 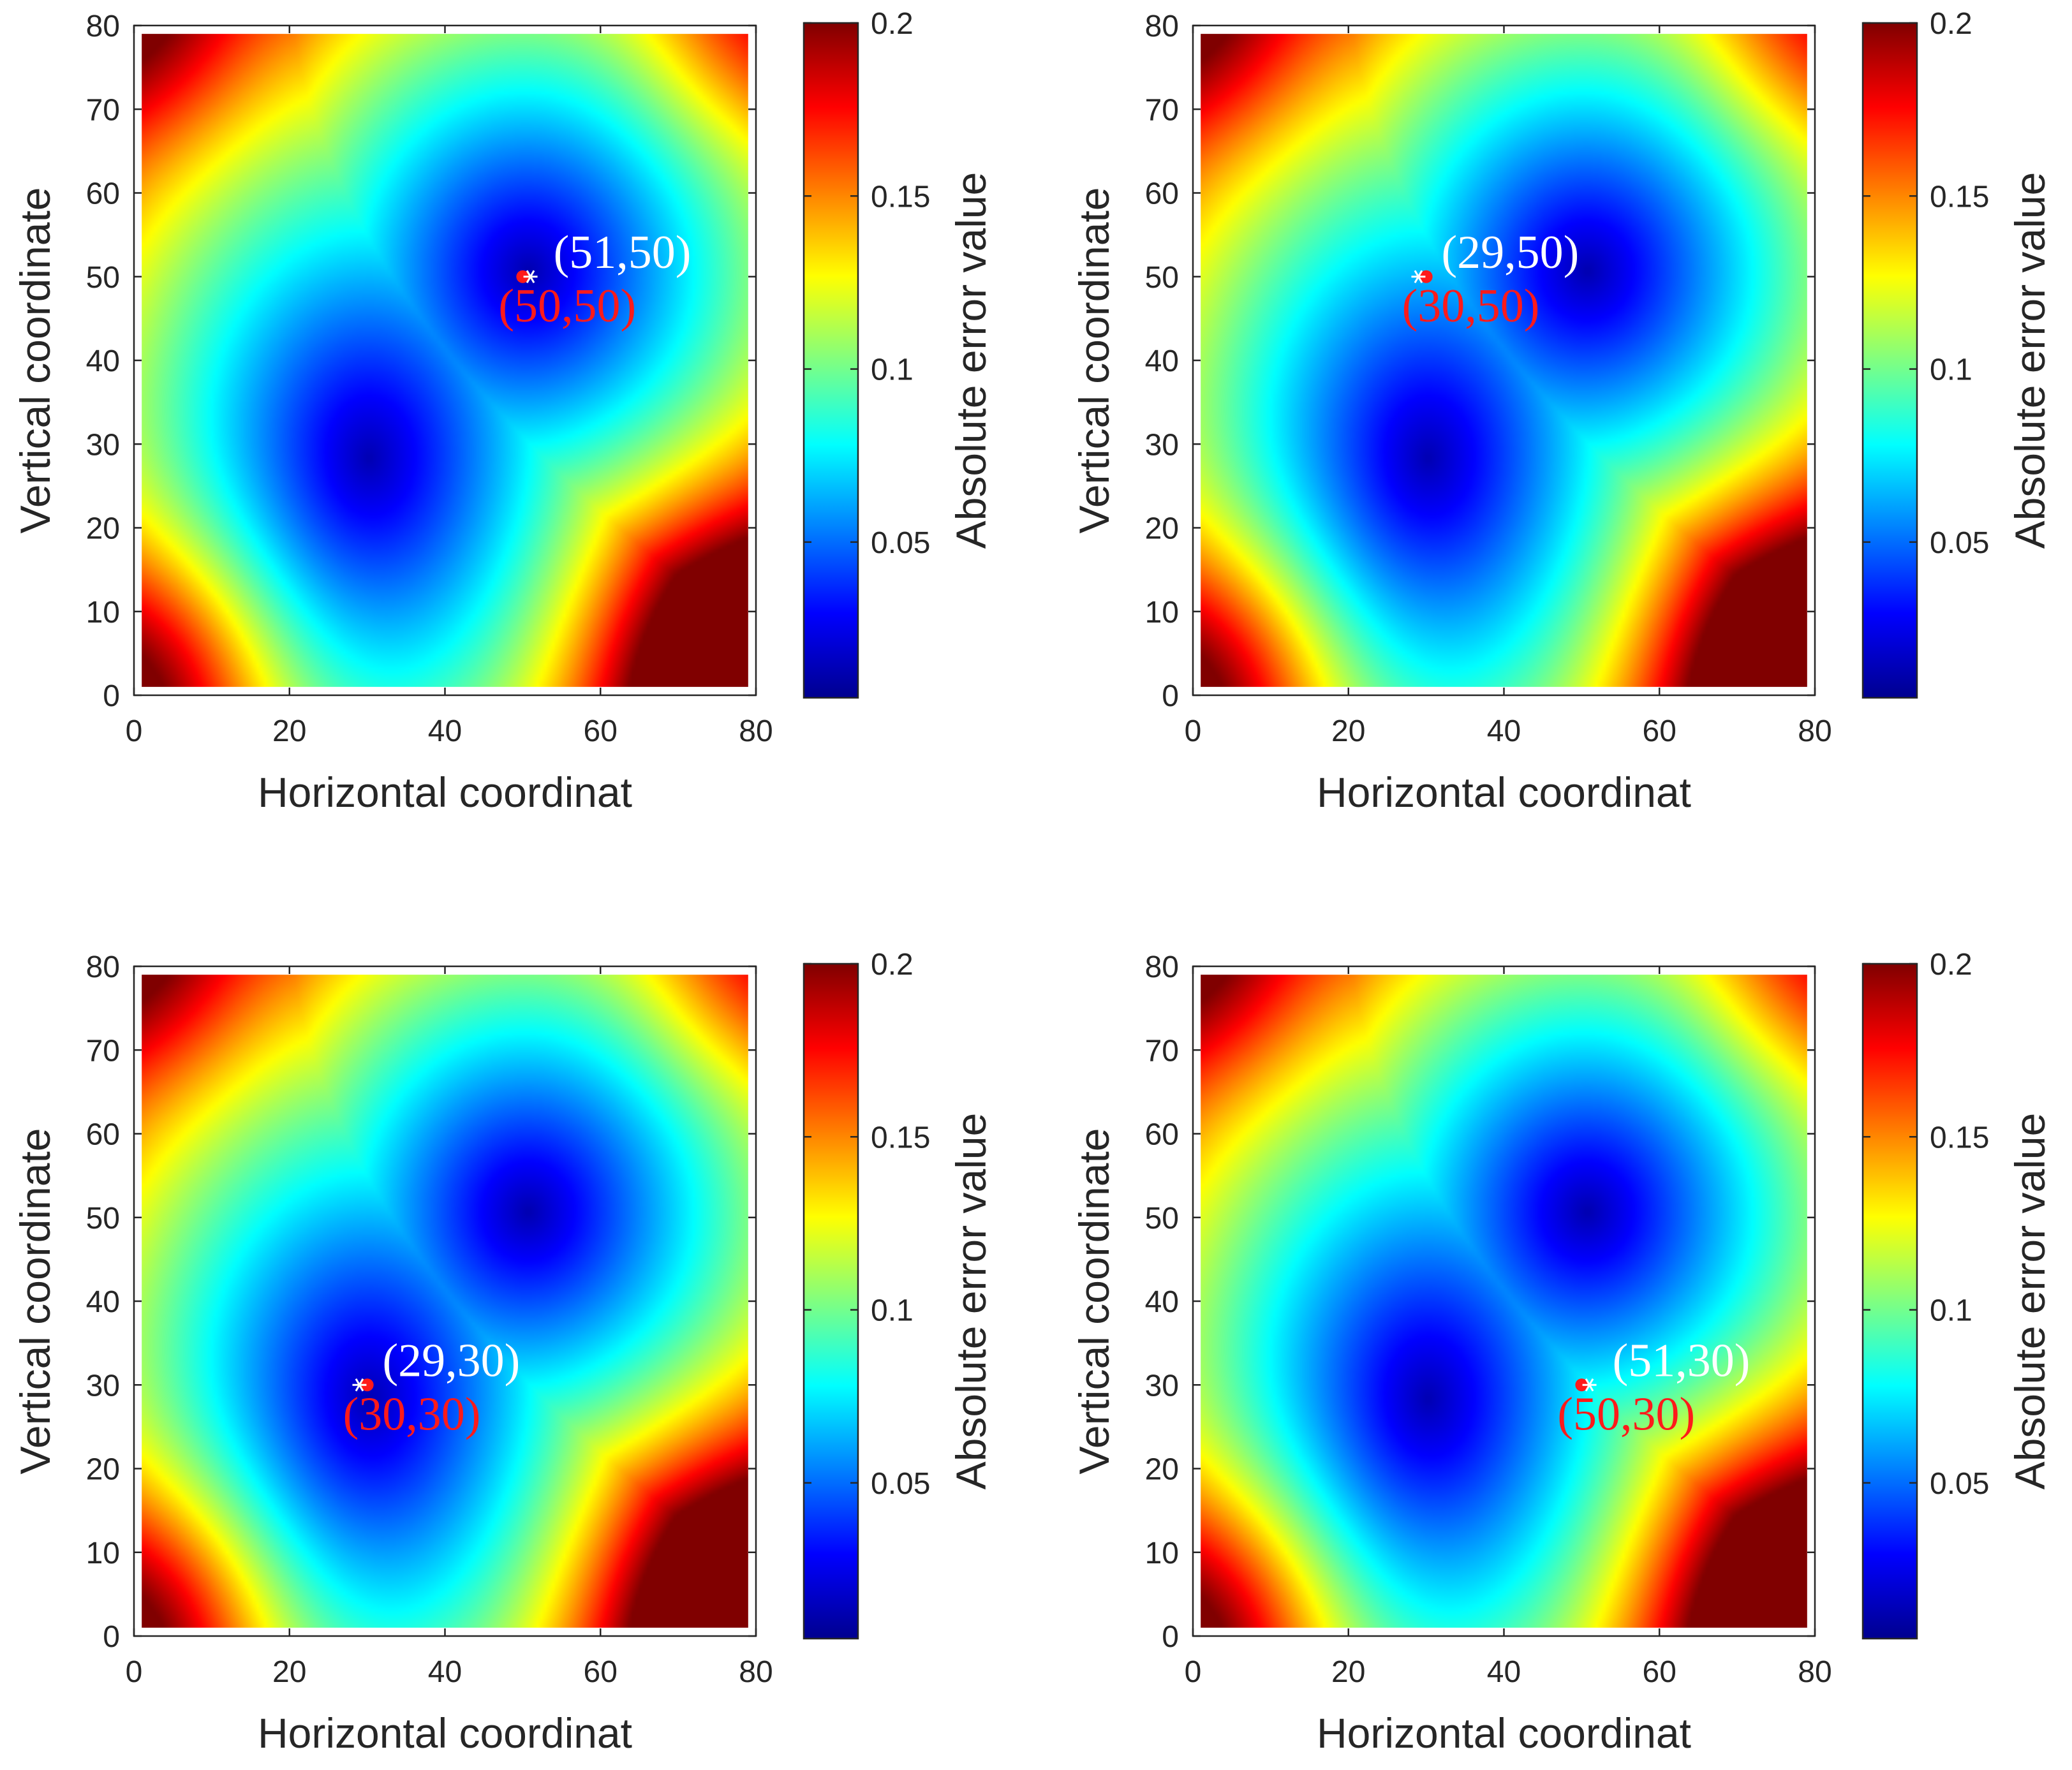 What do you see at coordinates (1471, 306) in the screenshot?
I see `target-label: (30,50)` at bounding box center [1471, 306].